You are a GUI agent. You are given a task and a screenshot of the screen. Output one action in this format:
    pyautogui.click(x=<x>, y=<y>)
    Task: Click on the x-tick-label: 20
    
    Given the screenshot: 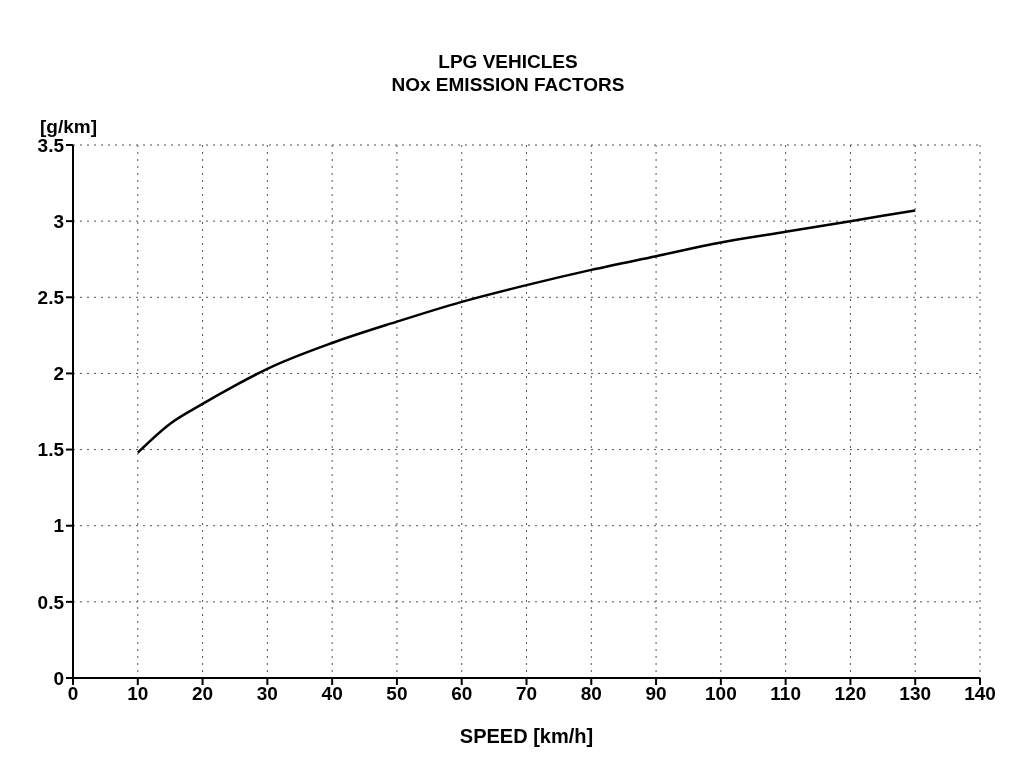 What is the action you would take?
    pyautogui.click(x=203, y=694)
    